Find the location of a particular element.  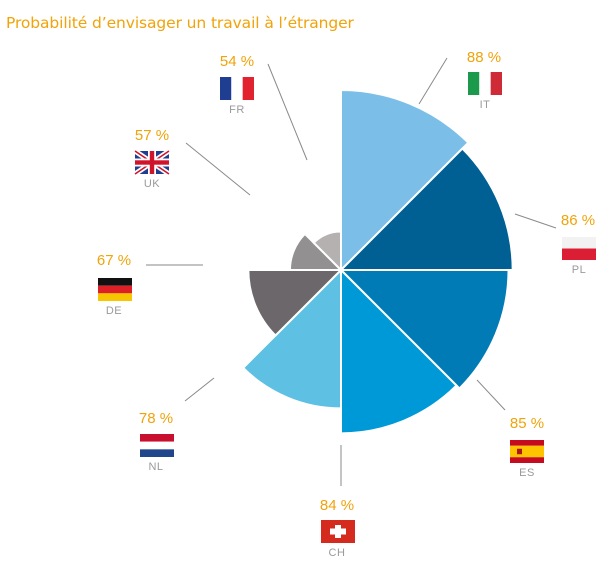

leader-line-it is located at coordinates (433, 81).